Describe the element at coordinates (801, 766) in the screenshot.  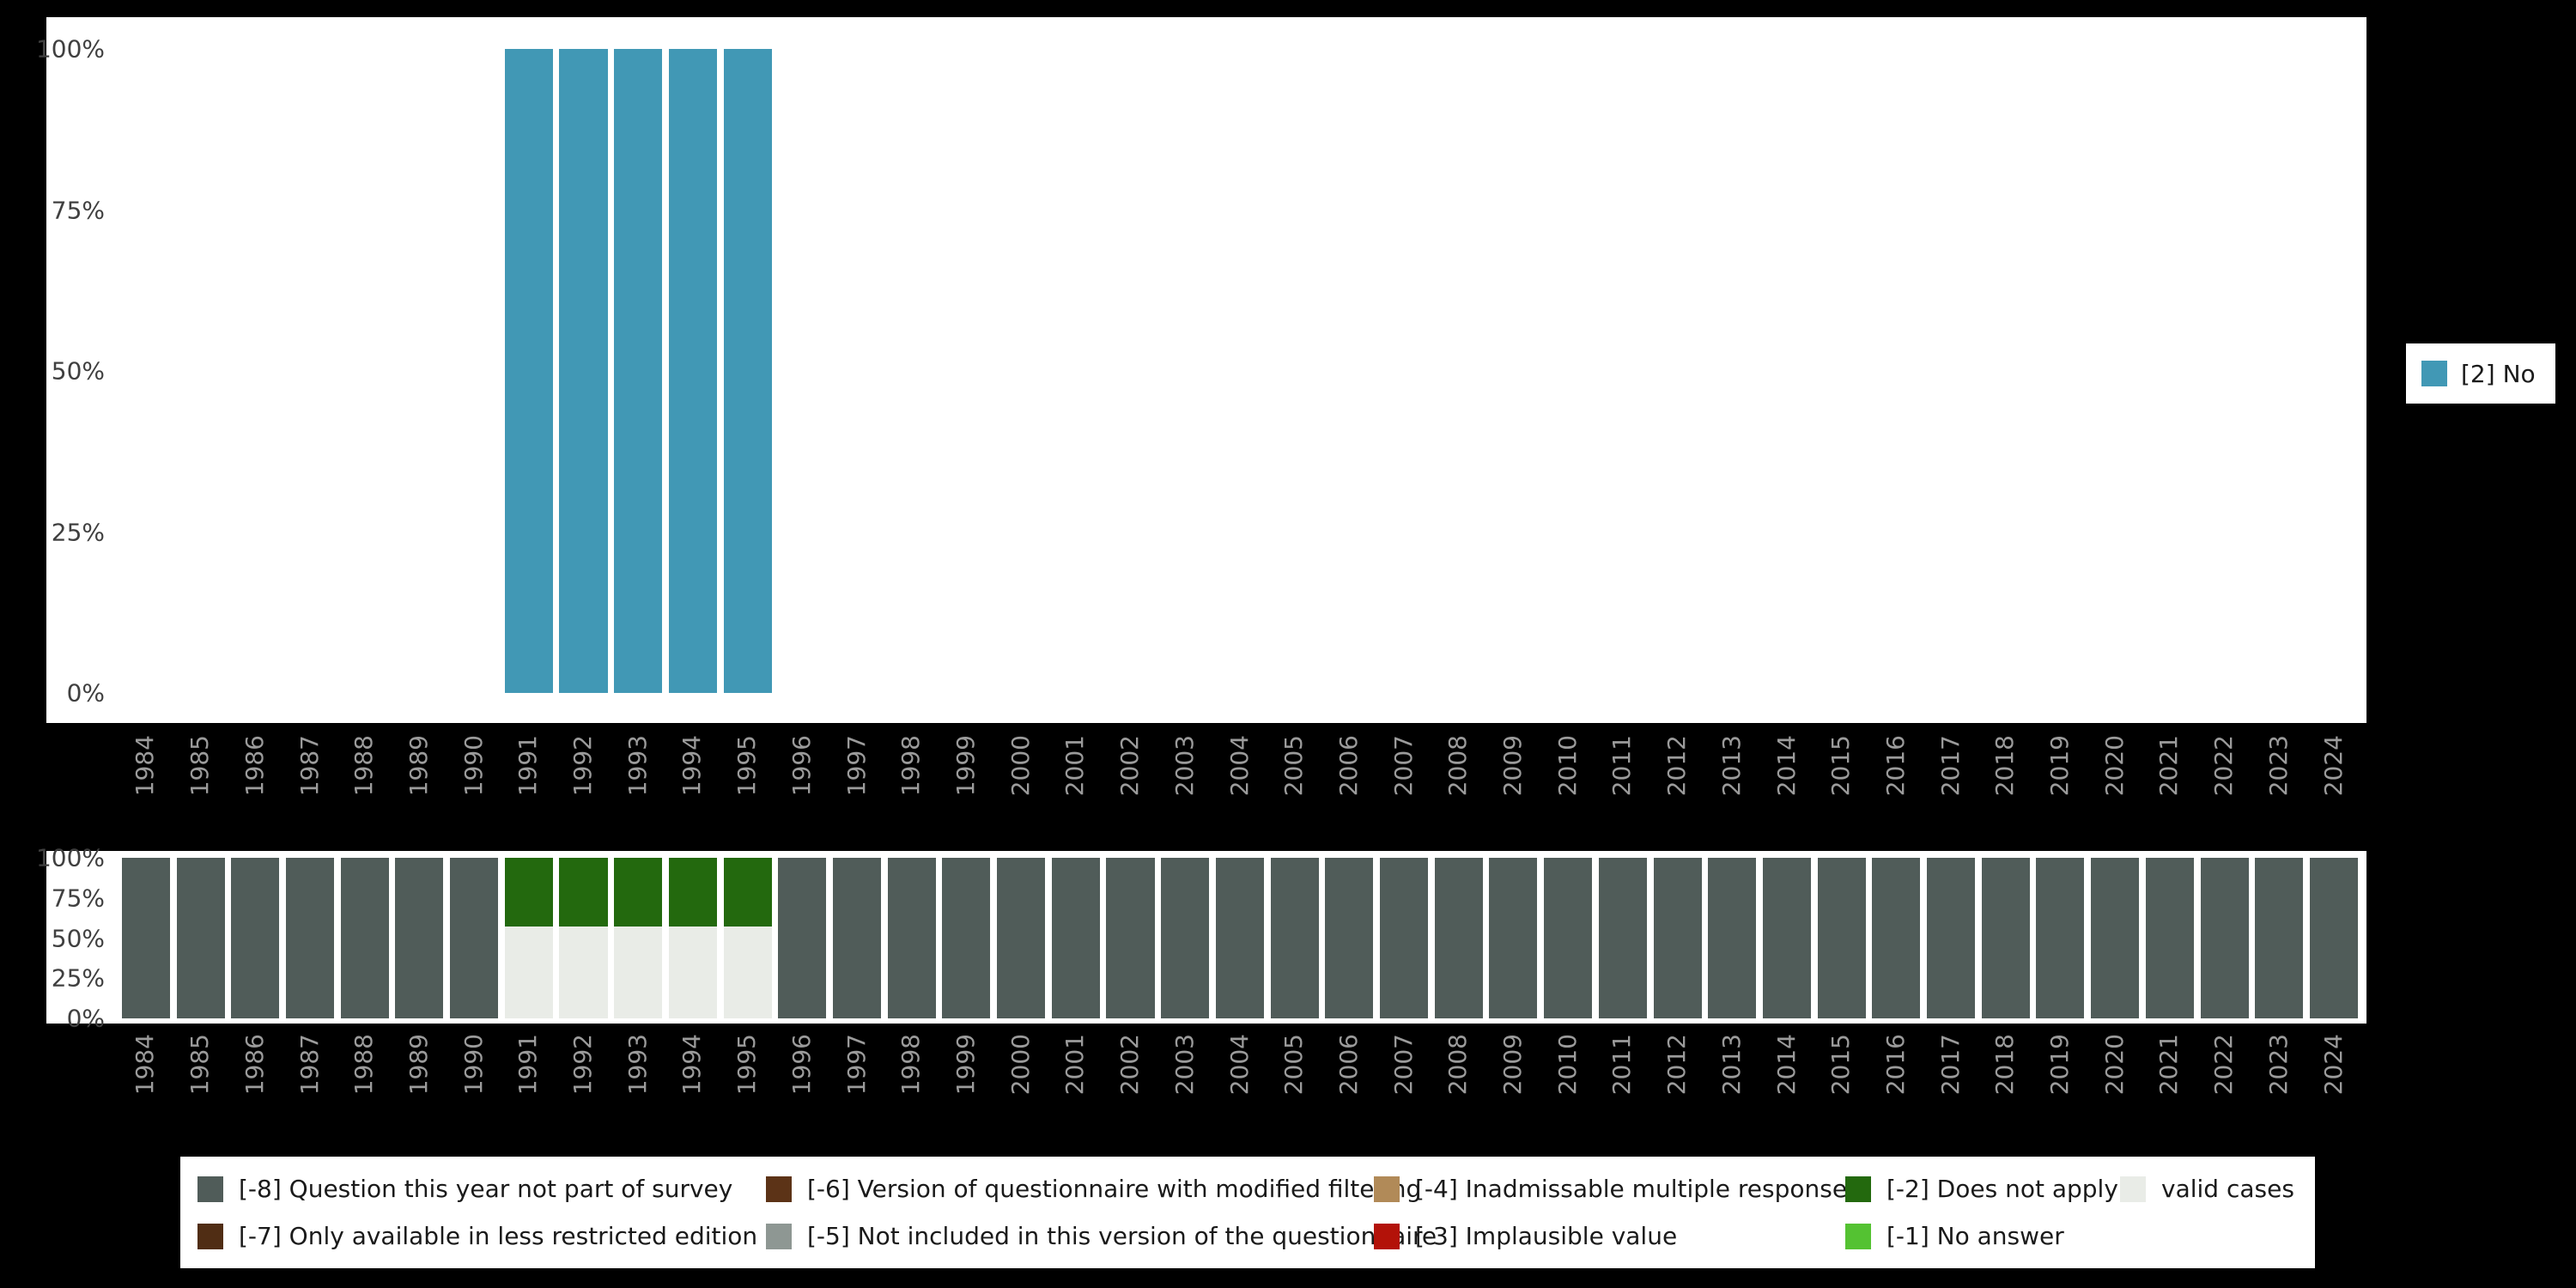
I see `x-axis-label: 1996` at that location.